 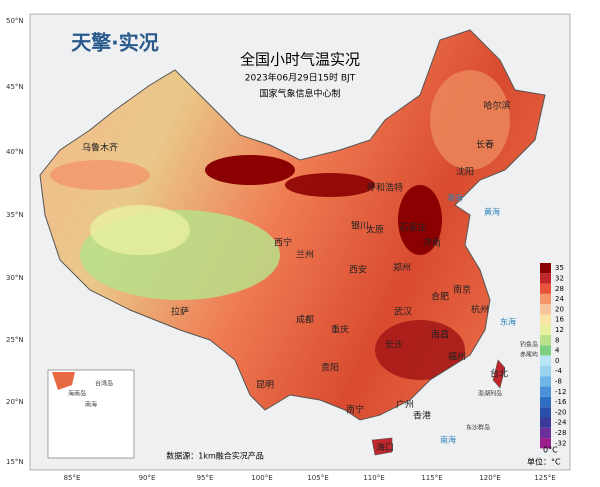 I want to click on city-label: 长沙, so click(x=394, y=345).